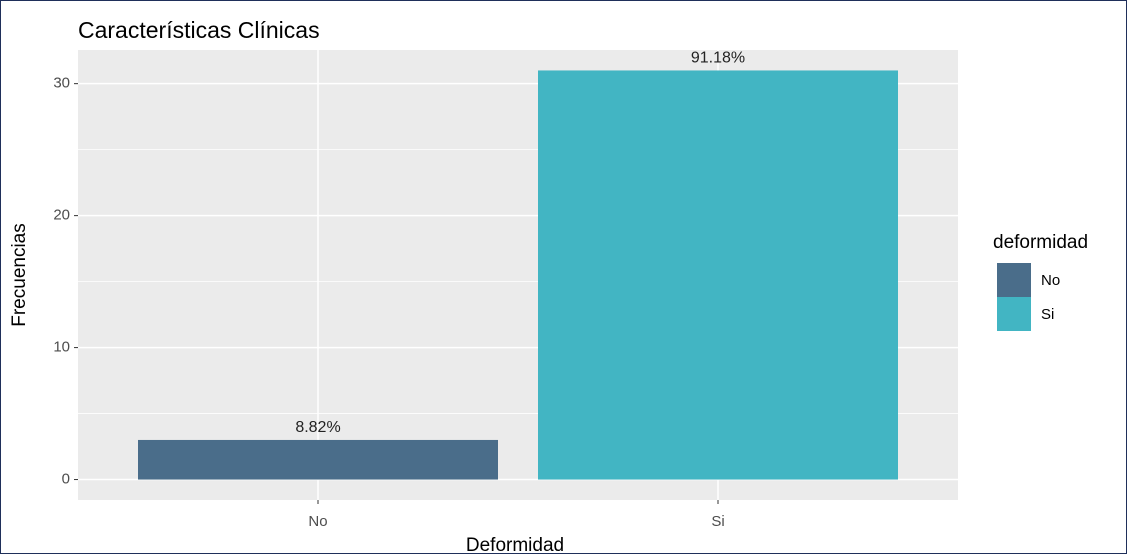 This screenshot has width=1127, height=554. Describe the element at coordinates (19, 275) in the screenshot. I see `y-axis-title: Frecuencias` at that location.